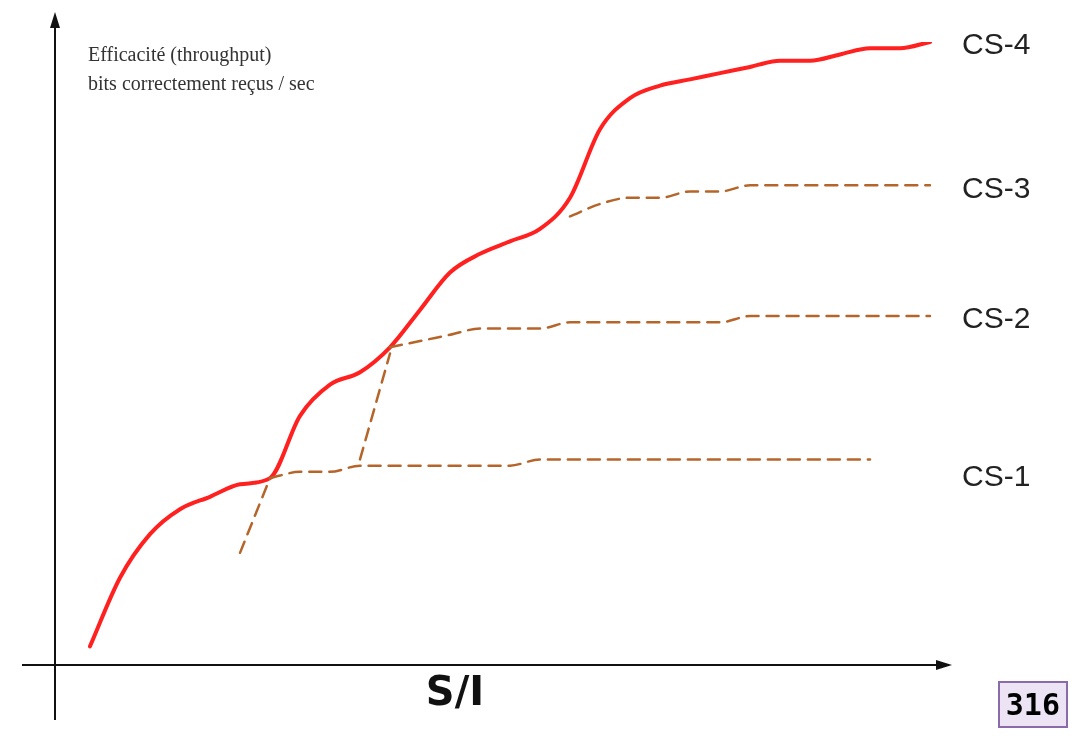  I want to click on x-axis-title: S/I, so click(455, 691).